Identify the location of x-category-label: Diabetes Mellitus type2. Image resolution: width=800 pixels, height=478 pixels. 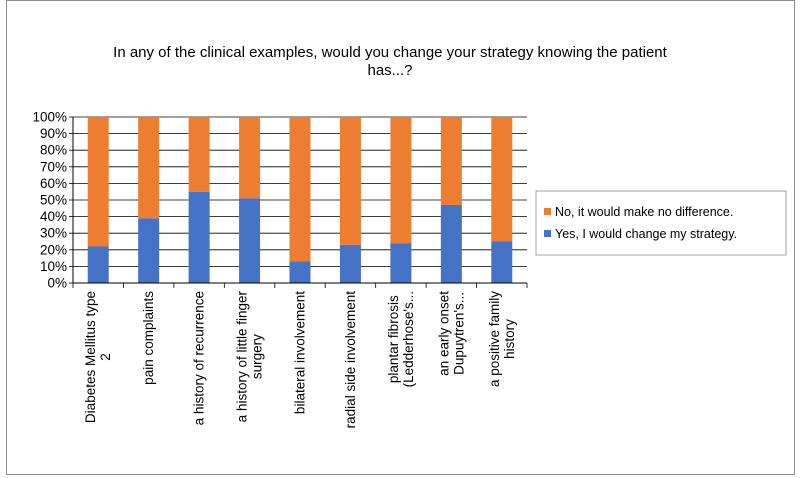
(98, 357).